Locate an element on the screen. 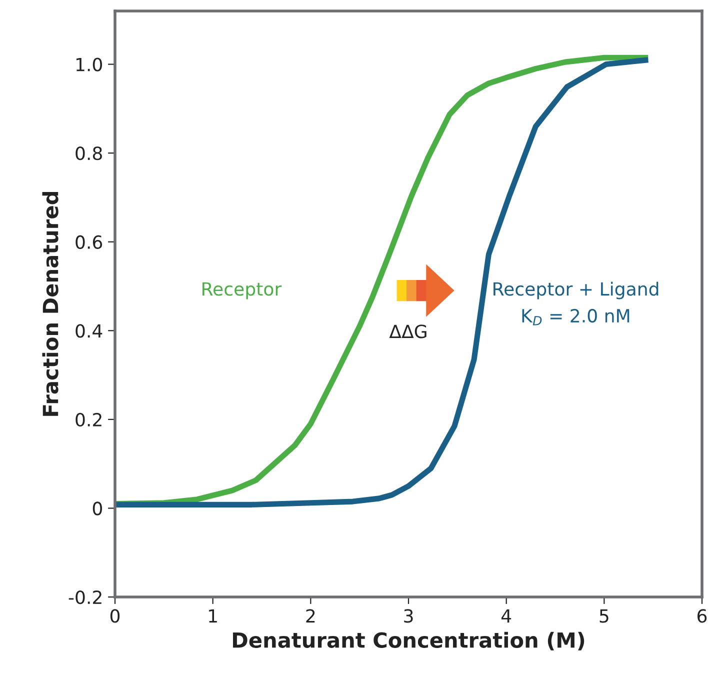 This screenshot has width=710, height=673. x-tick-label: 2 is located at coordinates (310, 616).